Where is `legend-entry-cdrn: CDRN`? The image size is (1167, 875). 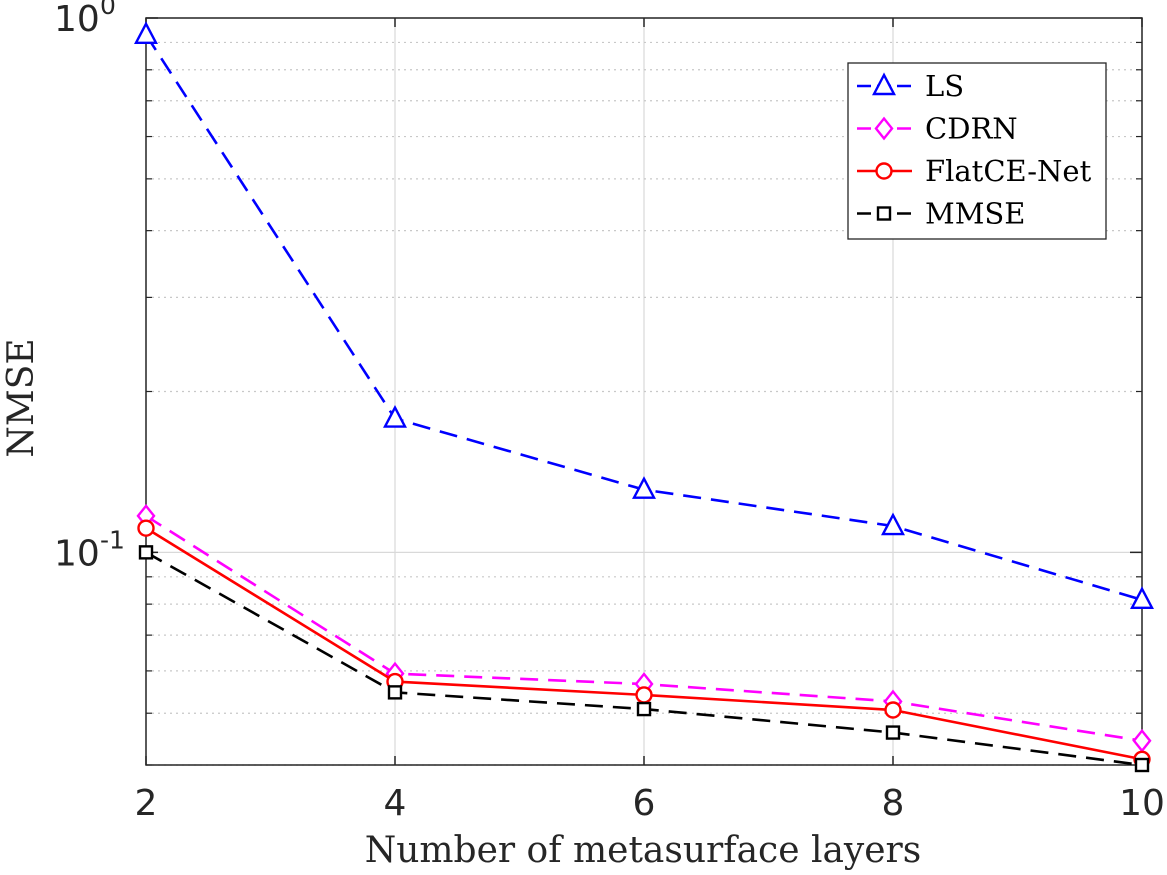 legend-entry-cdrn: CDRN is located at coordinates (937, 129).